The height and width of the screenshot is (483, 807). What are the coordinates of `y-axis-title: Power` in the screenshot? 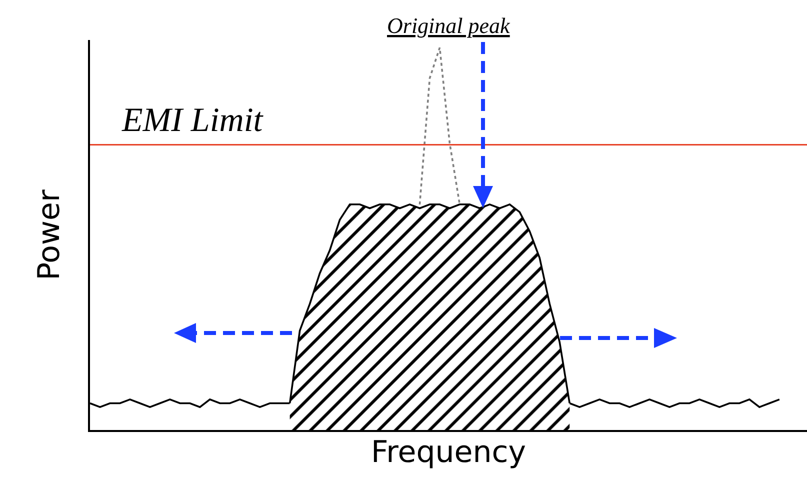 It's located at (49, 234).